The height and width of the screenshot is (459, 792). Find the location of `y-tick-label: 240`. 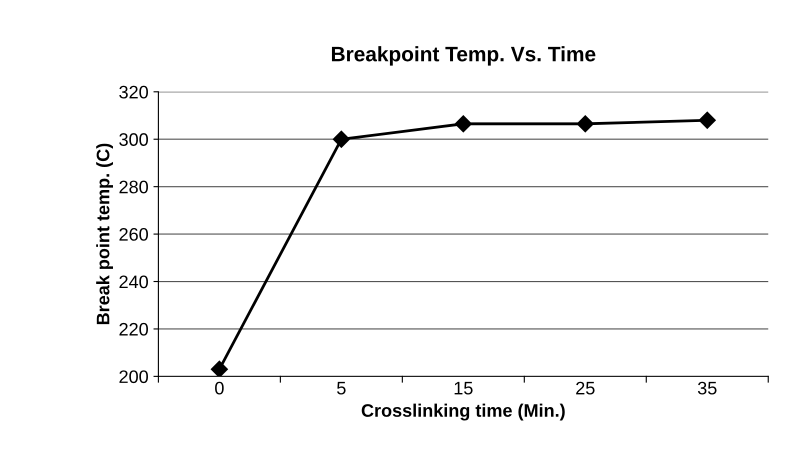

y-tick-label: 240 is located at coordinates (133, 281).